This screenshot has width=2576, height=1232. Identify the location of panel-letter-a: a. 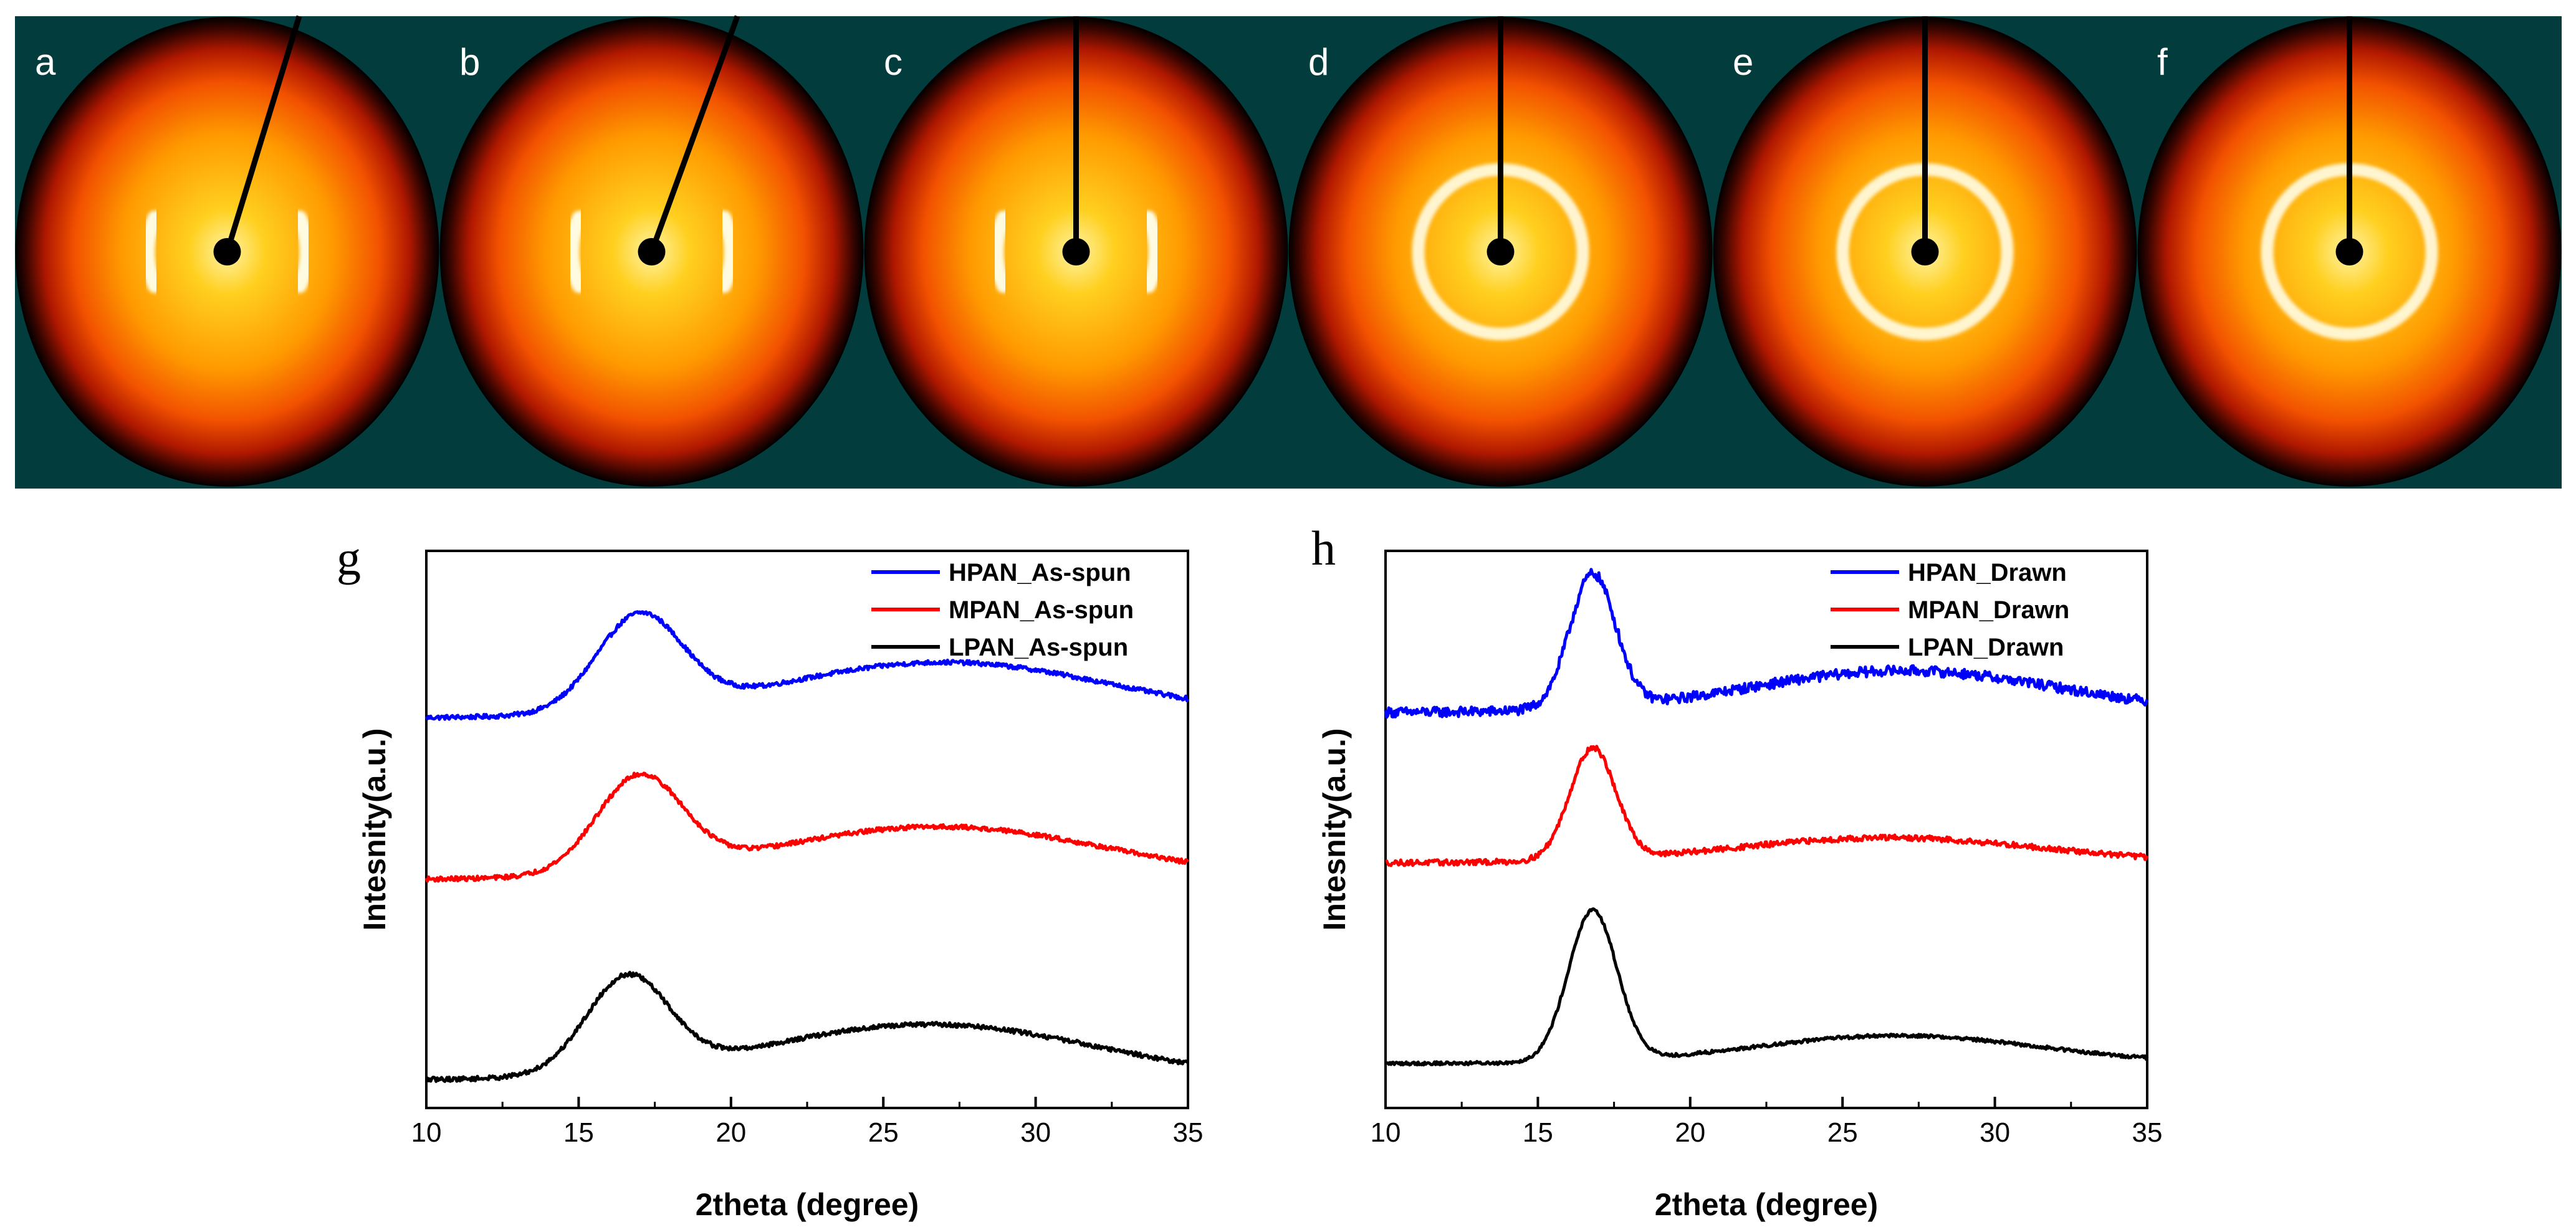
(45, 62).